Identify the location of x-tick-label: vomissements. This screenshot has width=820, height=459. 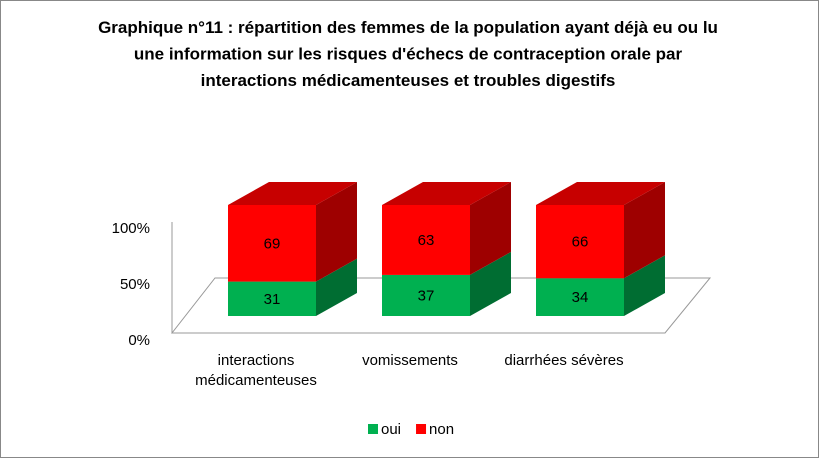
(410, 360).